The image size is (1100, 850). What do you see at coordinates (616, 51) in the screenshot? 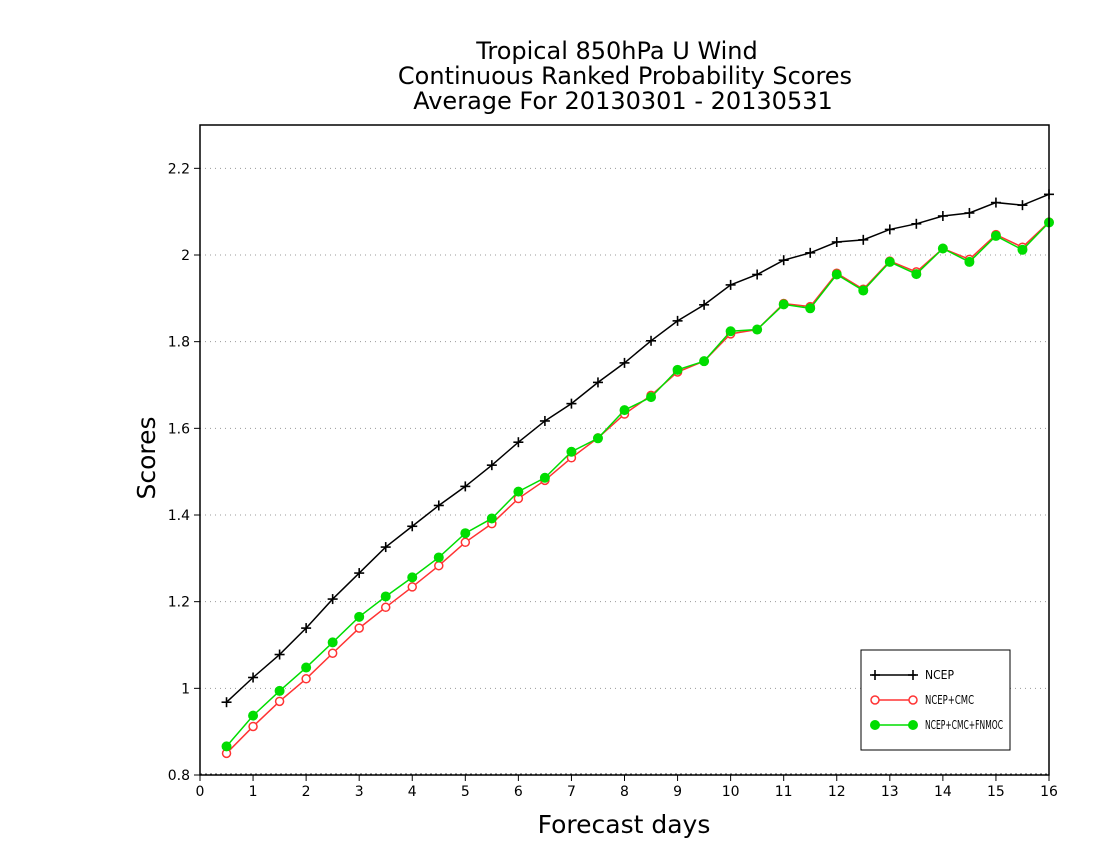
I see `title-line-1: Tropical 850hPa U Wind` at bounding box center [616, 51].